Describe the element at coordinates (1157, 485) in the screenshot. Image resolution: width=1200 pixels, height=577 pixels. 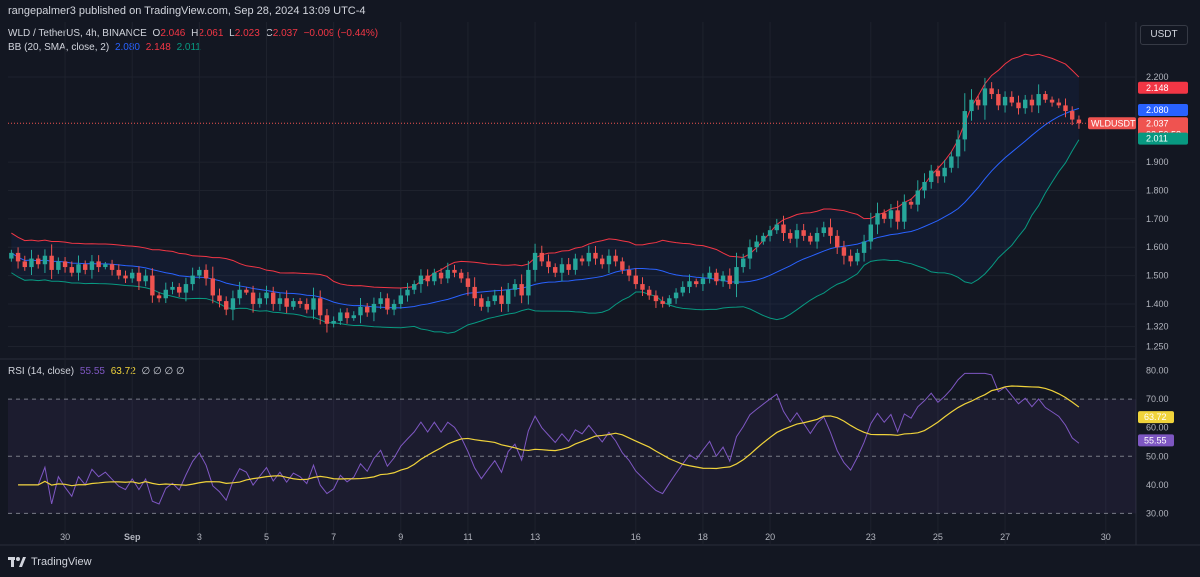
I see `rsi-tick-label: 40.00` at that location.